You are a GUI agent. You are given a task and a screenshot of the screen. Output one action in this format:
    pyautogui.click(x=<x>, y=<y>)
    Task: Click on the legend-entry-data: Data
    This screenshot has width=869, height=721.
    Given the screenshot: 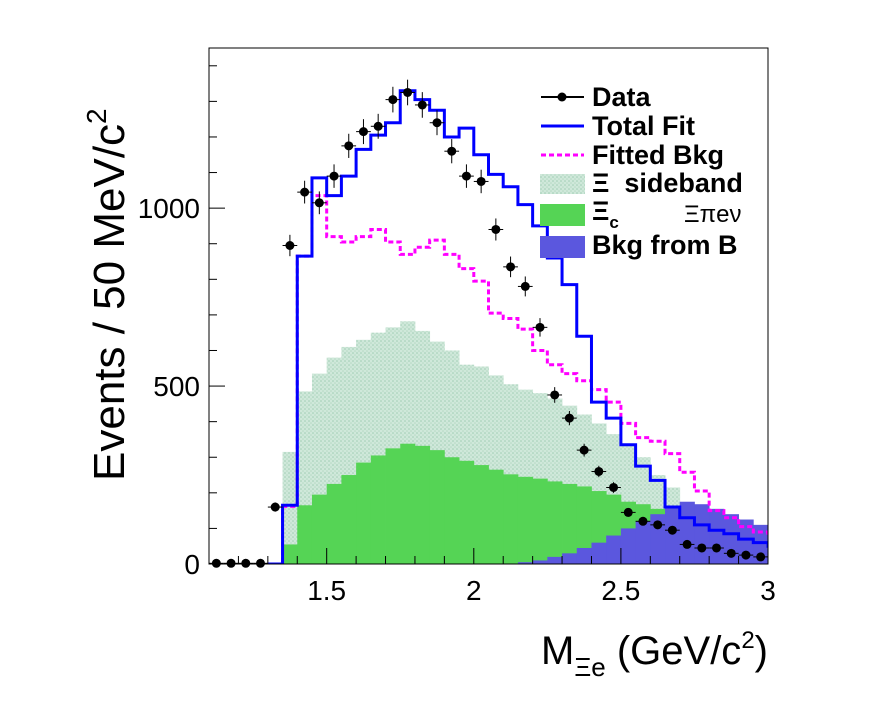 What is the action you would take?
    pyautogui.click(x=596, y=97)
    